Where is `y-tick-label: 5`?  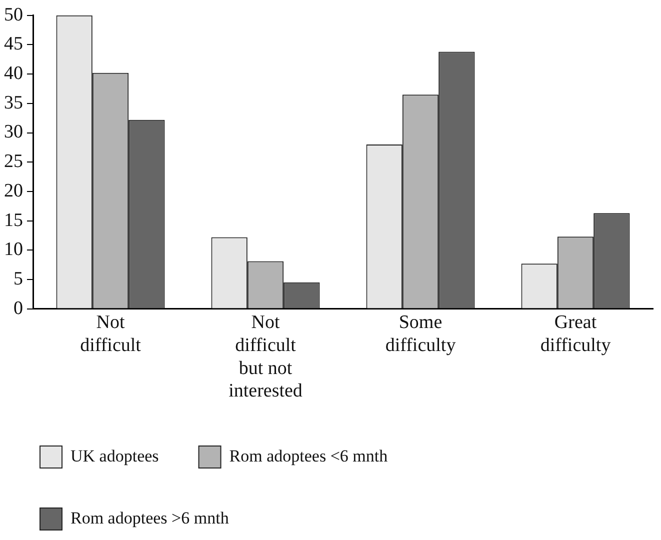 y-tick-label: 5 is located at coordinates (18, 279).